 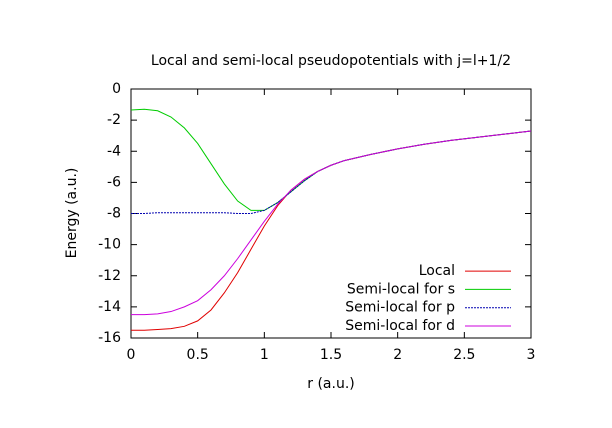 What do you see at coordinates (397, 355) in the screenshot?
I see `x-tick-label: 2` at bounding box center [397, 355].